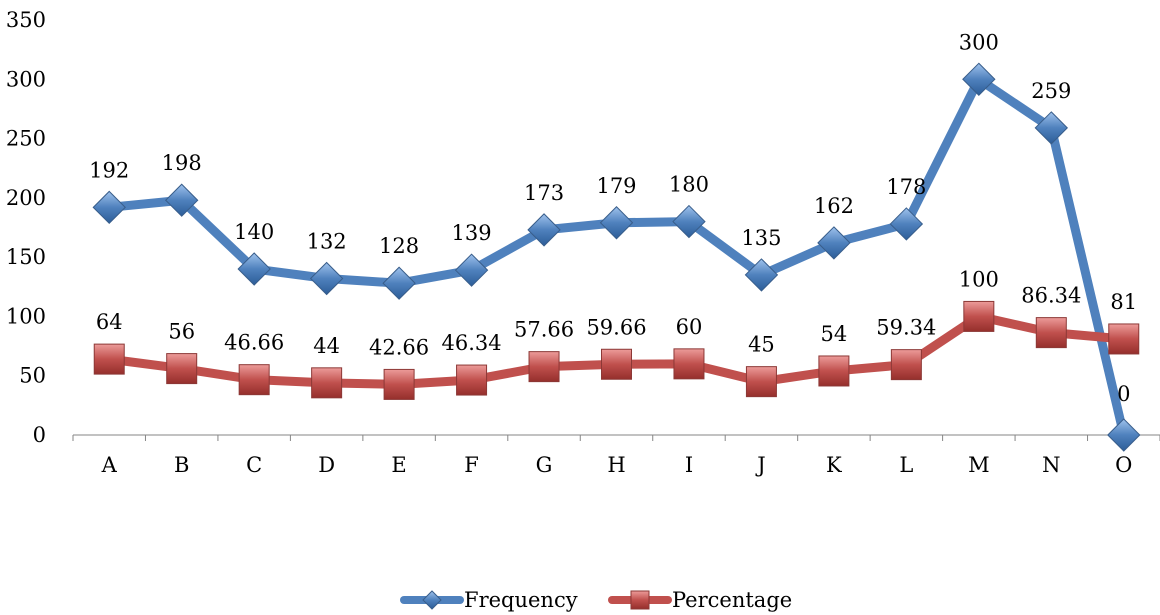  Describe the element at coordinates (1123, 394) in the screenshot. I see `data-label: 0` at that location.